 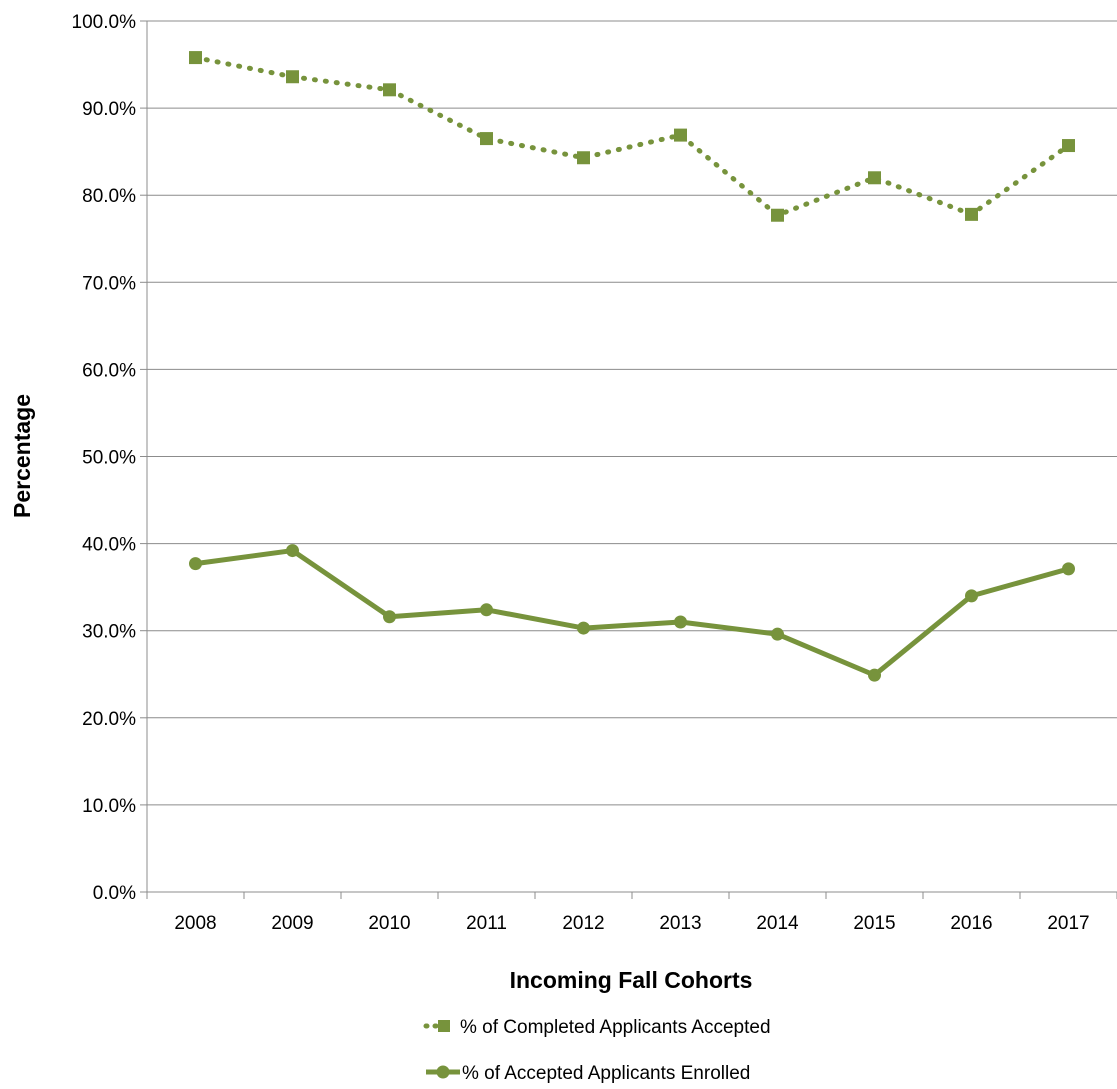 I want to click on y-tick-label: 50.0%, so click(x=109, y=458).